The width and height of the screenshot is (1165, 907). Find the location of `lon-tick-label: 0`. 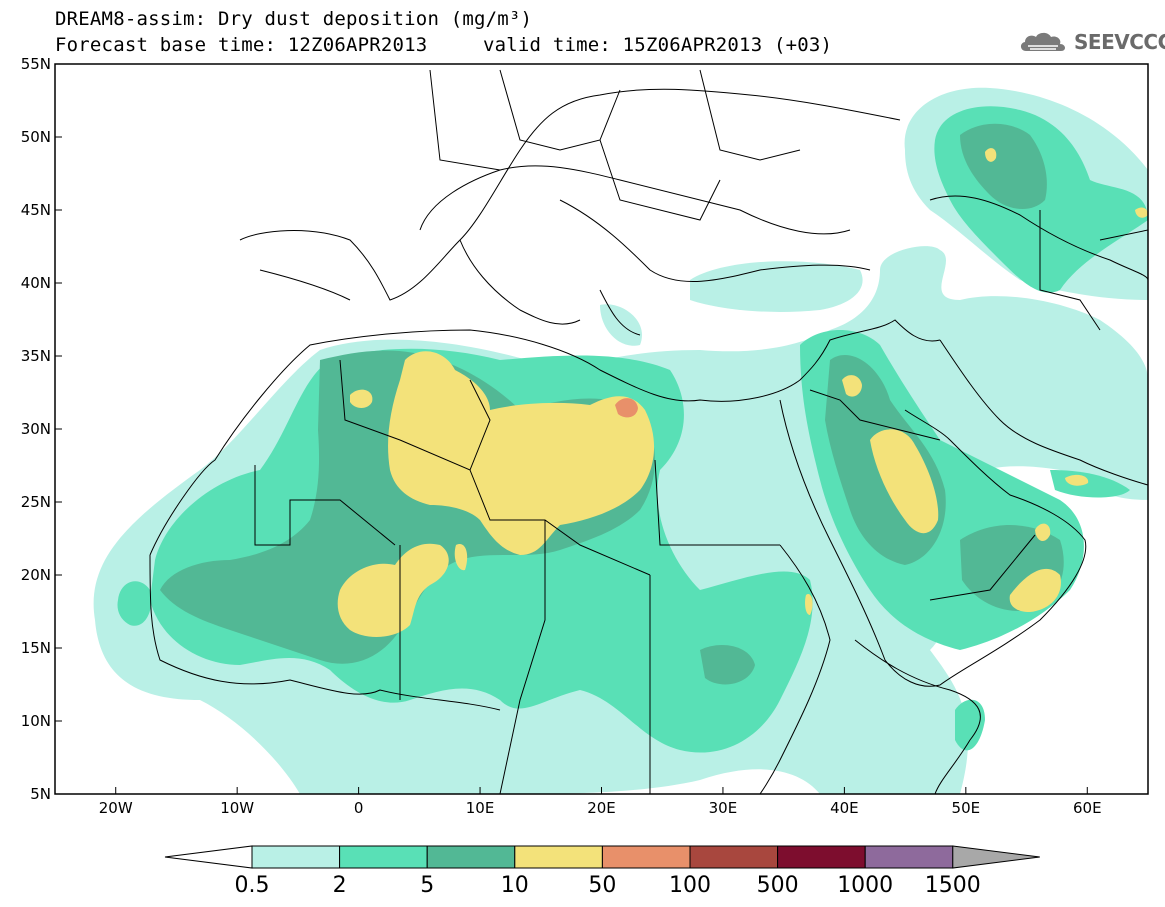

lon-tick-label: 0 is located at coordinates (359, 808).